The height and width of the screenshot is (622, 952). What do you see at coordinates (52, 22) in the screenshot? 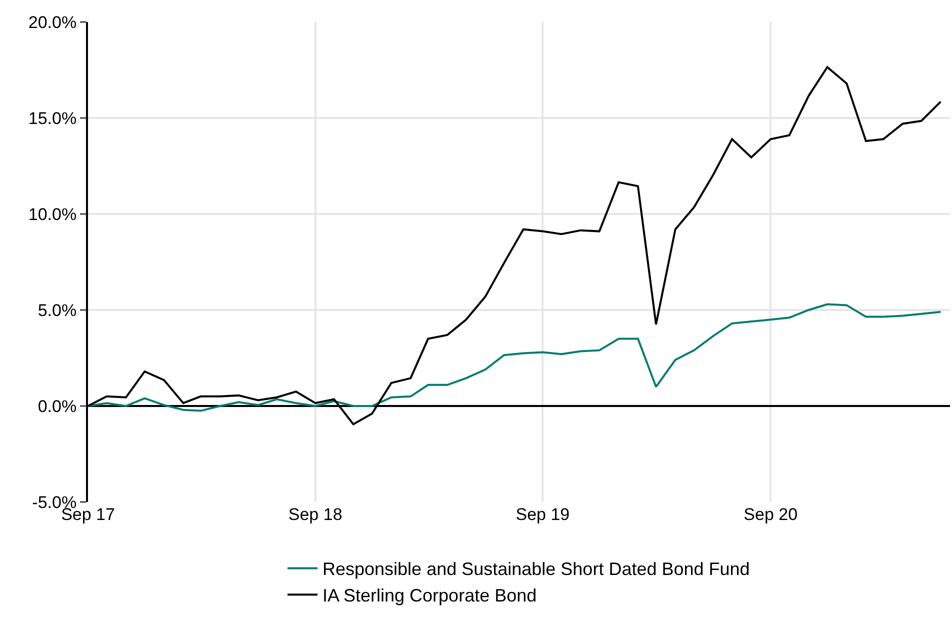
I see `y-tick-label: 20.0%` at bounding box center [52, 22].